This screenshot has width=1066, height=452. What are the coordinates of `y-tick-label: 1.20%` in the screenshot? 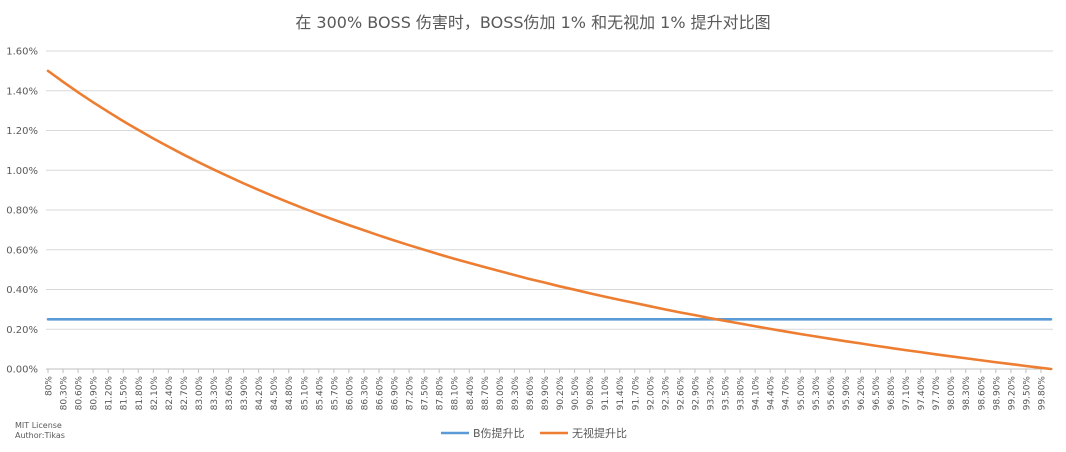 It's located at (22, 131).